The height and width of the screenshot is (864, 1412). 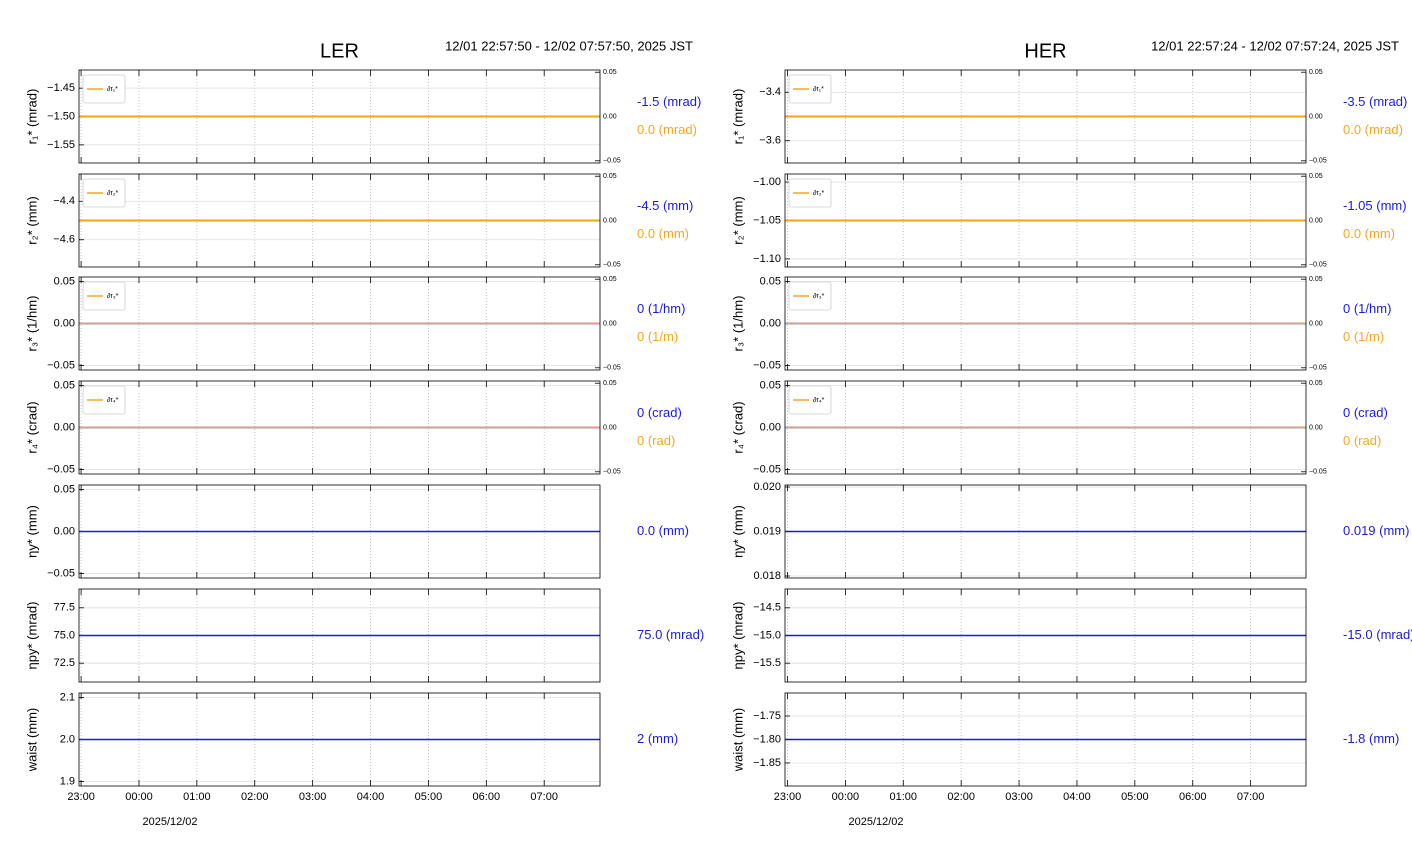 I want to click on readout: 0 (rad), so click(x=656, y=440).